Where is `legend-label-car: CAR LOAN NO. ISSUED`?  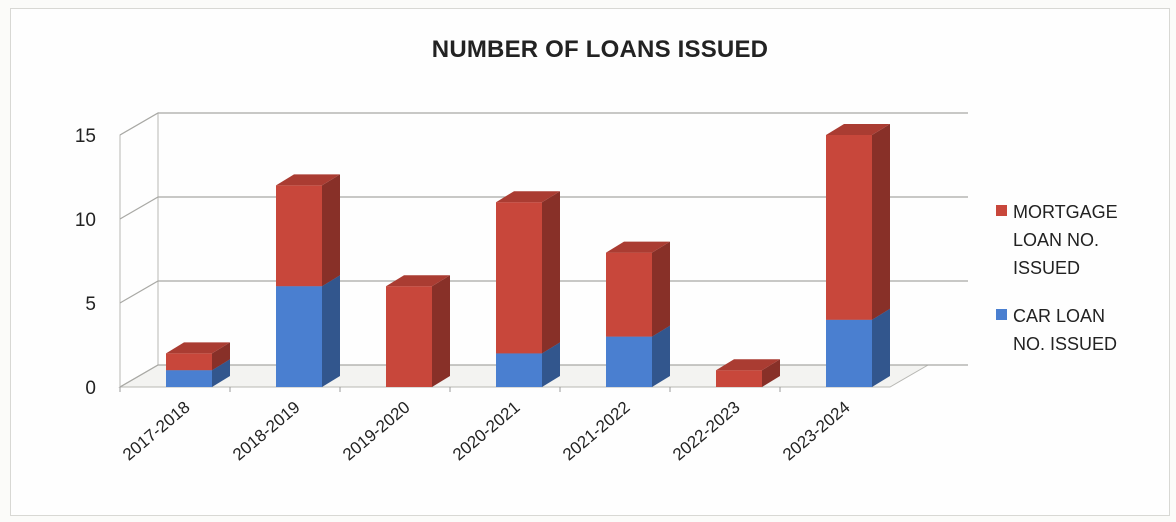 legend-label-car: CAR LOAN NO. ISSUED is located at coordinates (1065, 330).